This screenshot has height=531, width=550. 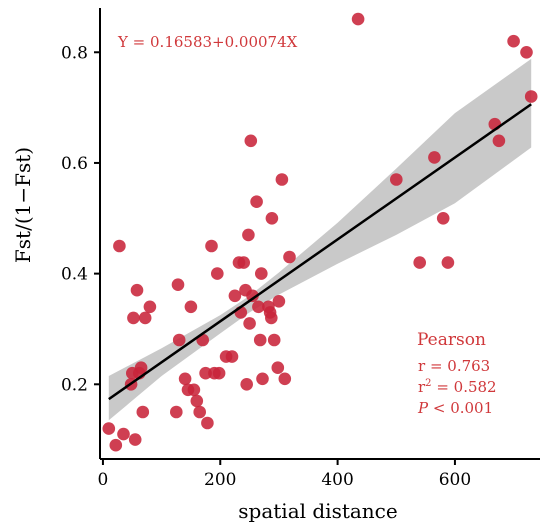 What do you see at coordinates (80, 219) in the screenshot?
I see `y-axis-ticks: 0.2 0.4 0.6 0.8` at bounding box center [80, 219].